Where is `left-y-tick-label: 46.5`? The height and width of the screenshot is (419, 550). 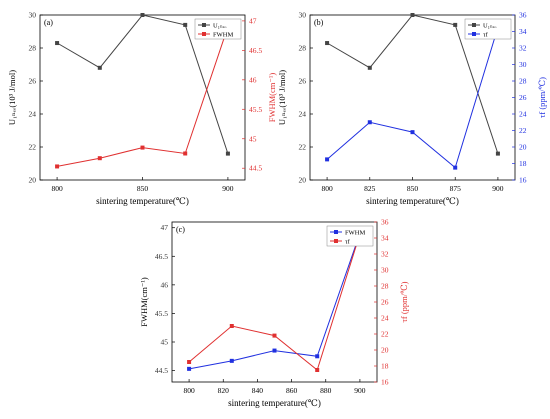 left-y-tick-label: 46.5 is located at coordinates (161, 256).